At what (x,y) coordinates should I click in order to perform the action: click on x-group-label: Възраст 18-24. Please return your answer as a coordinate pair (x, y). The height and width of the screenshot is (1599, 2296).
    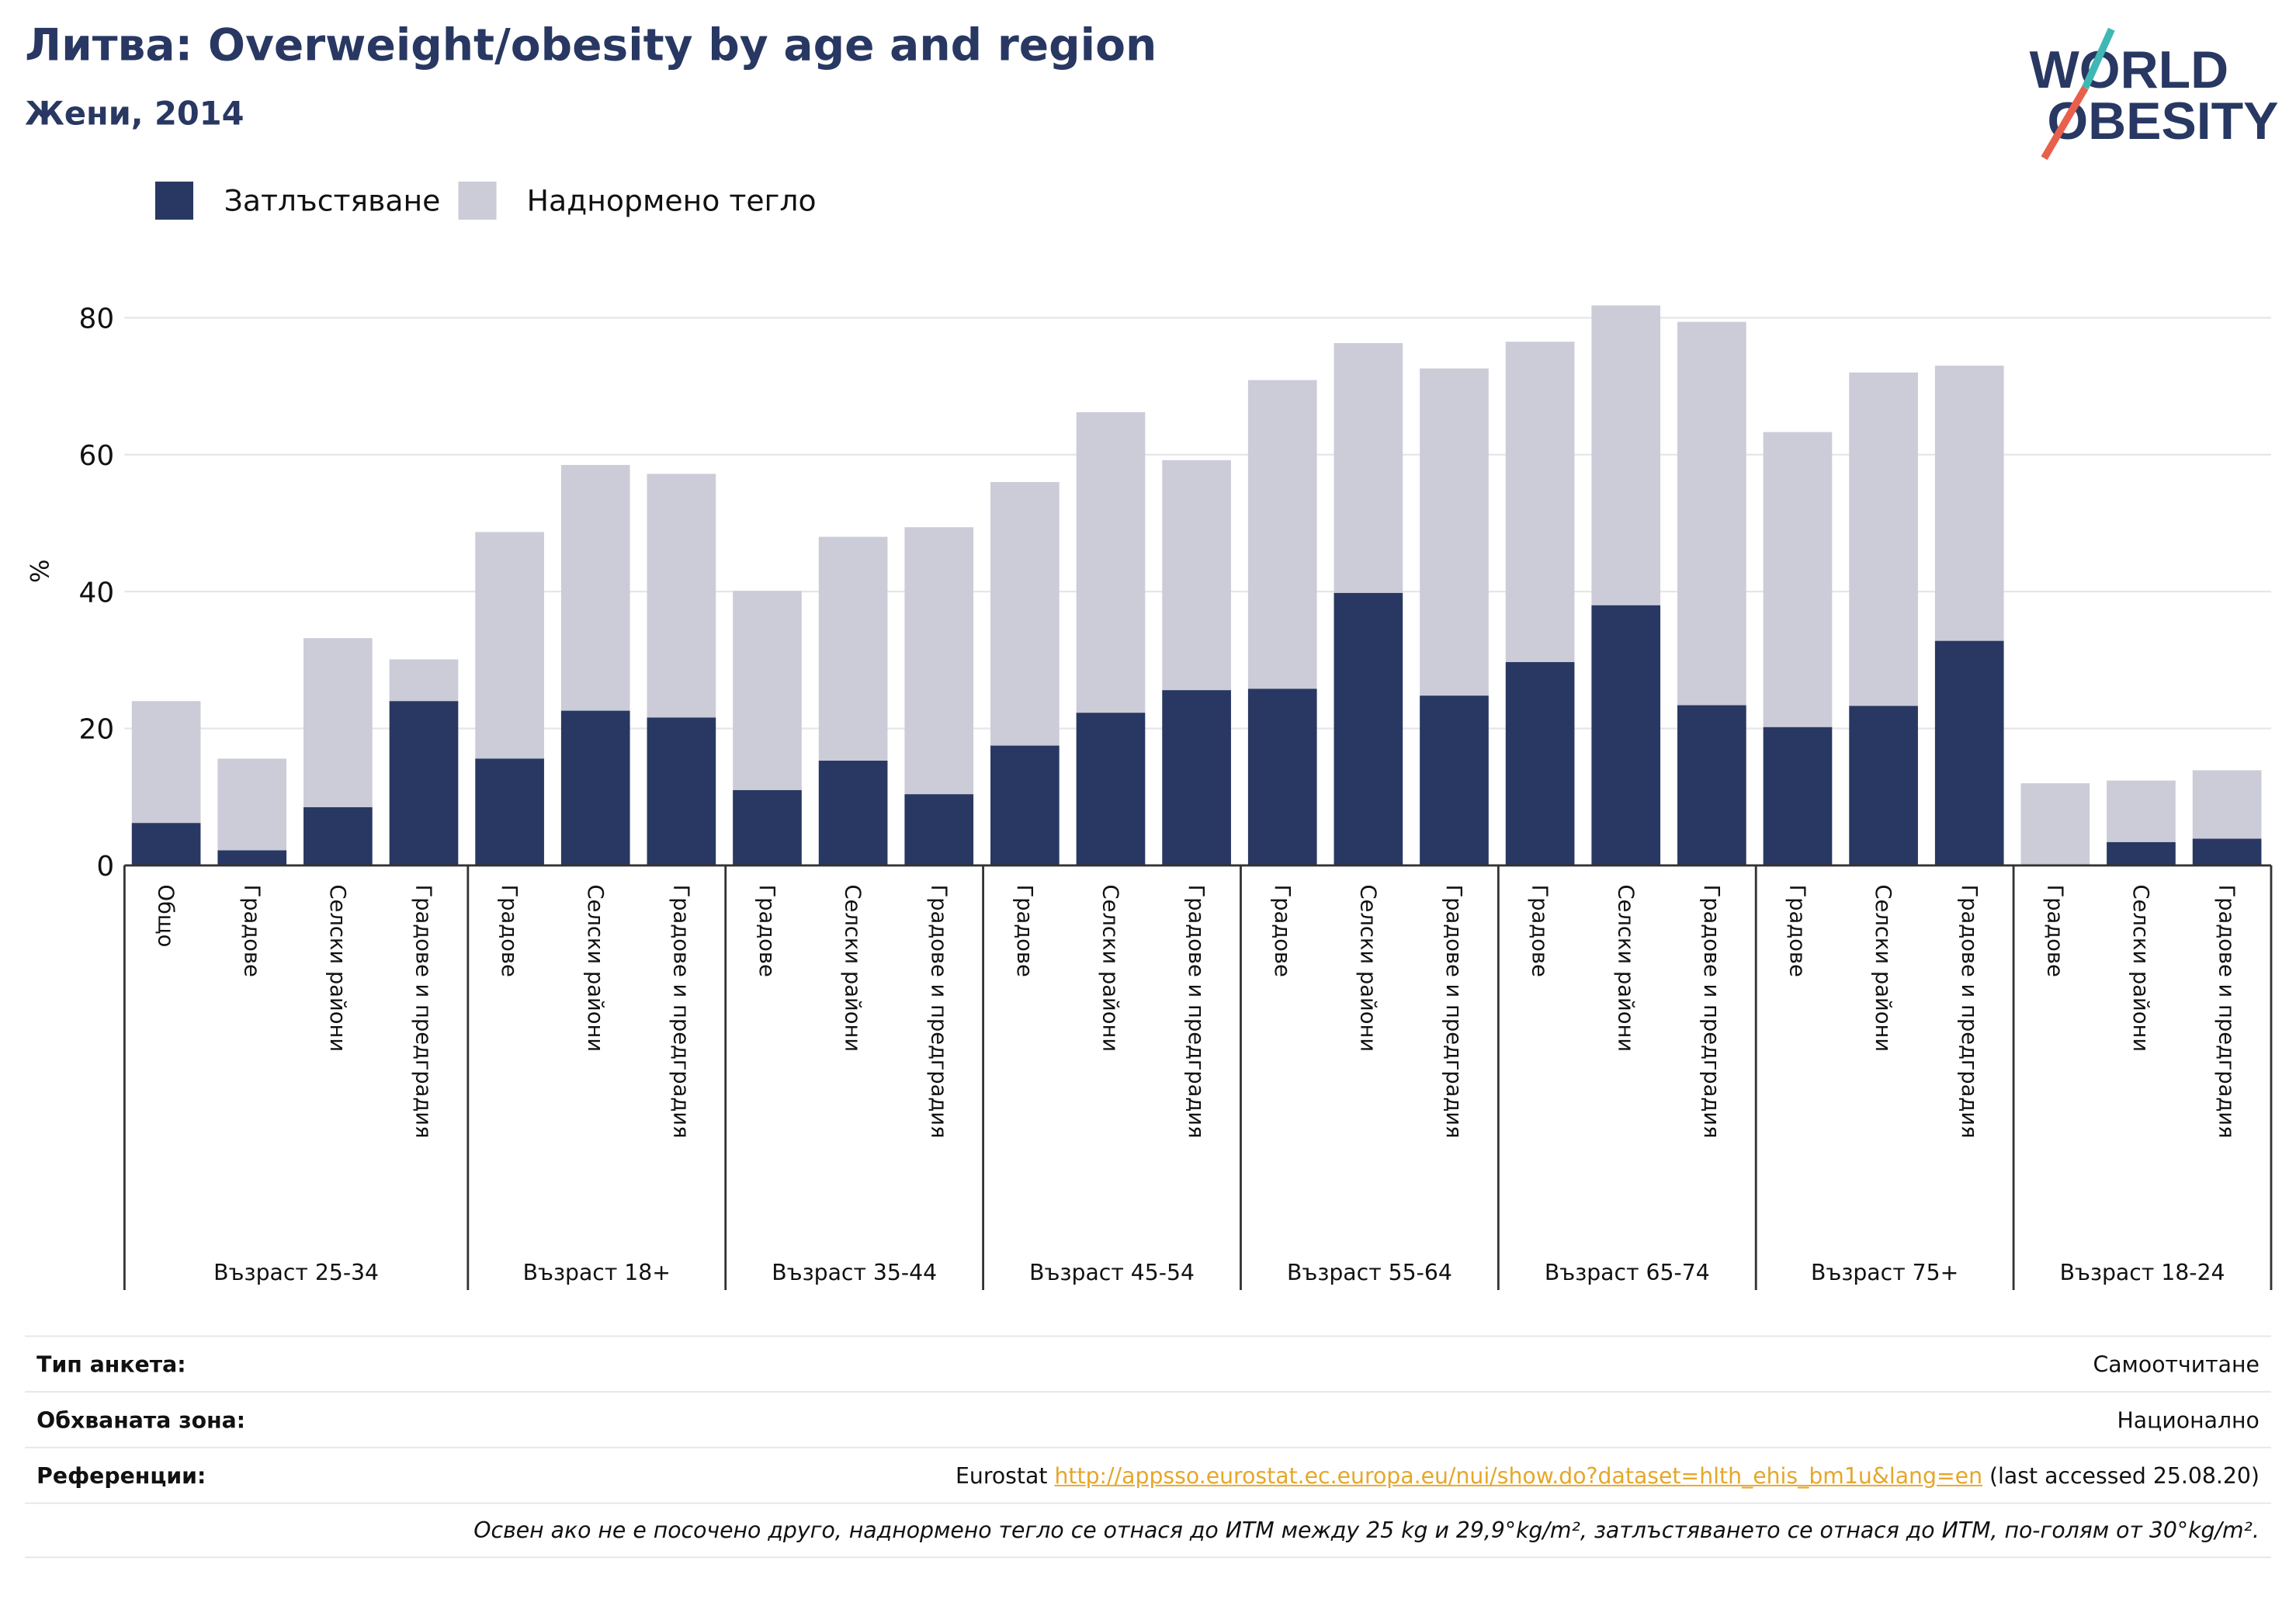
    Looking at the image, I should click on (2142, 1272).